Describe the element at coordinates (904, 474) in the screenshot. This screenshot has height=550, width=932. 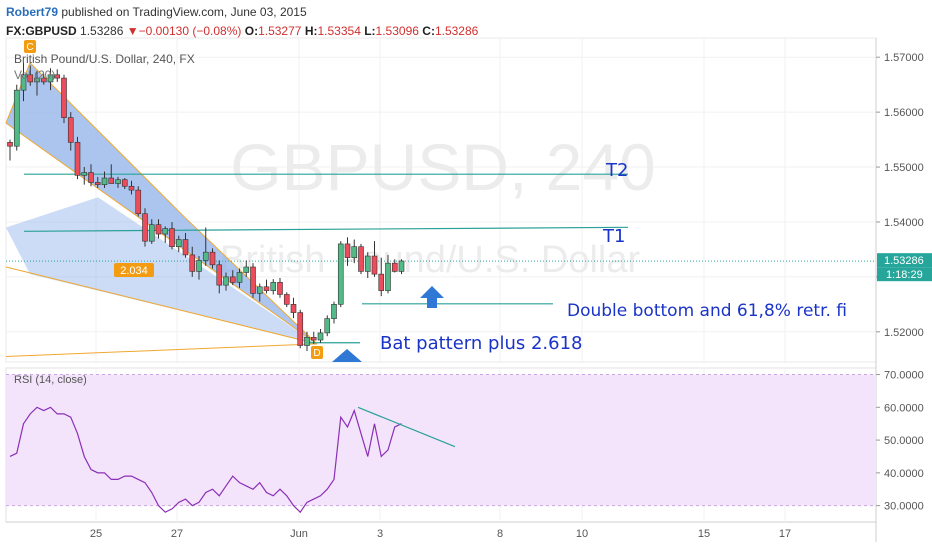
I see `rsi-y-tick-label: 40.0000` at that location.